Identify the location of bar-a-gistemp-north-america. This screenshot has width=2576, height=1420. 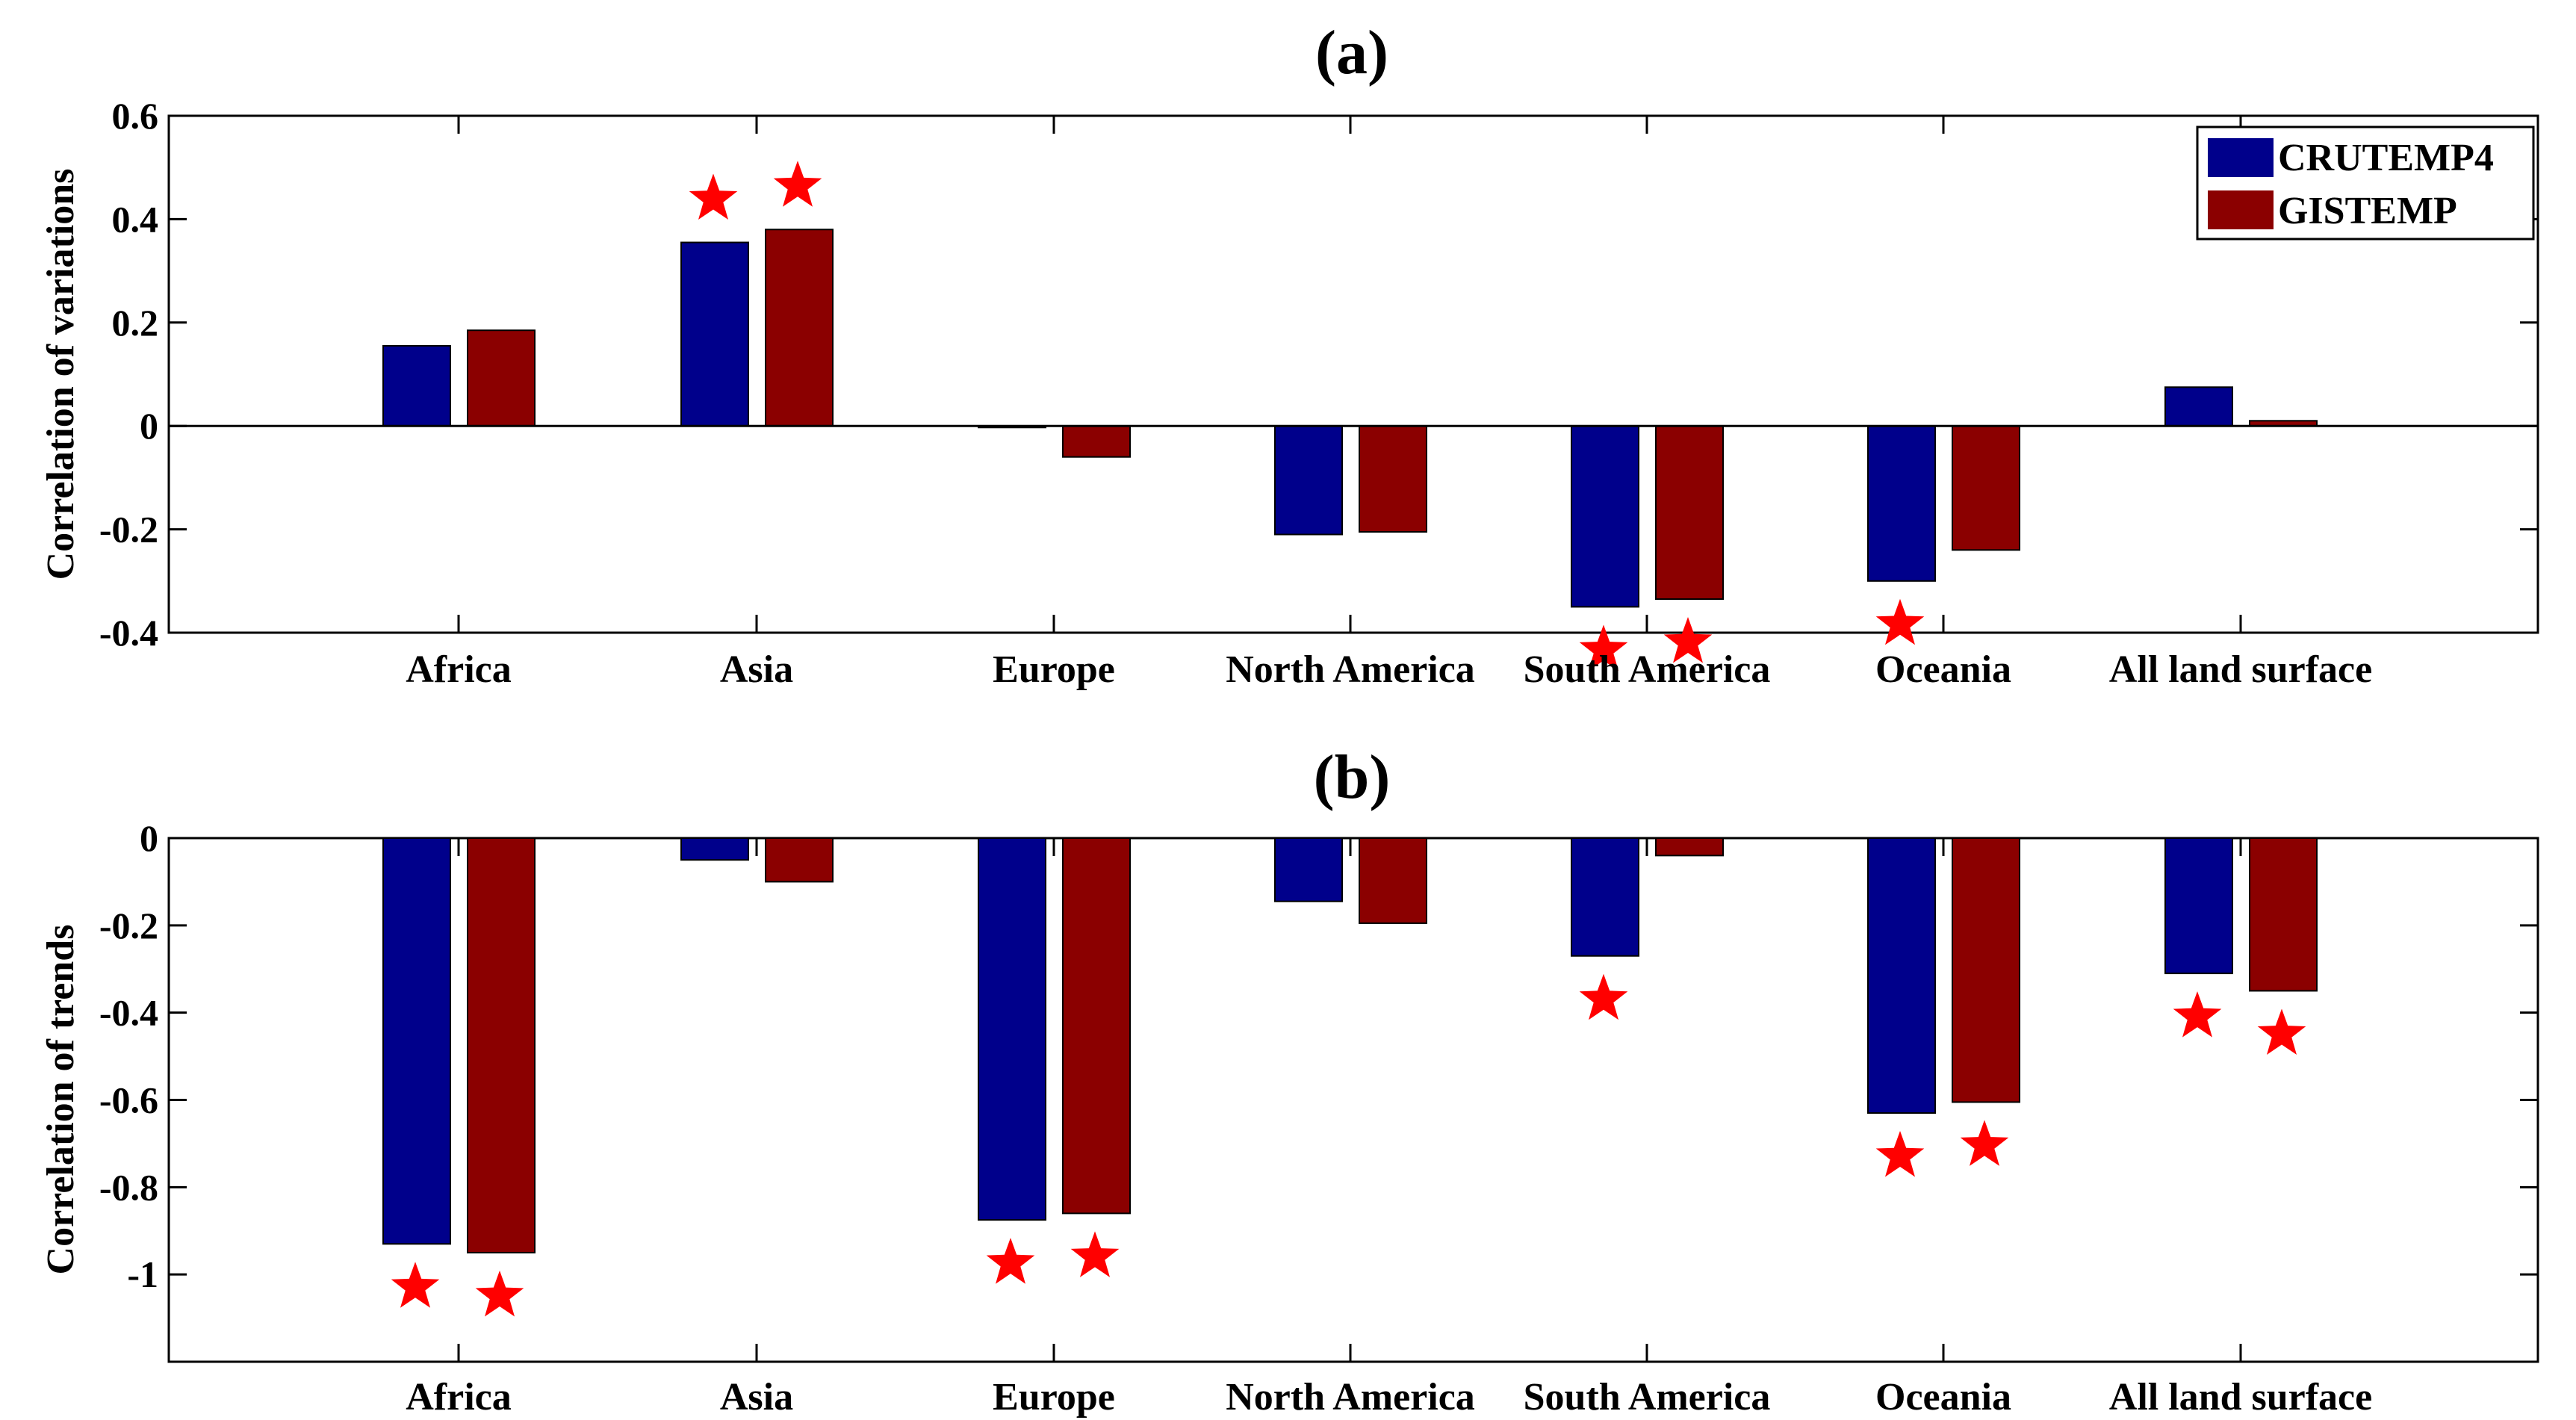
(1393, 479).